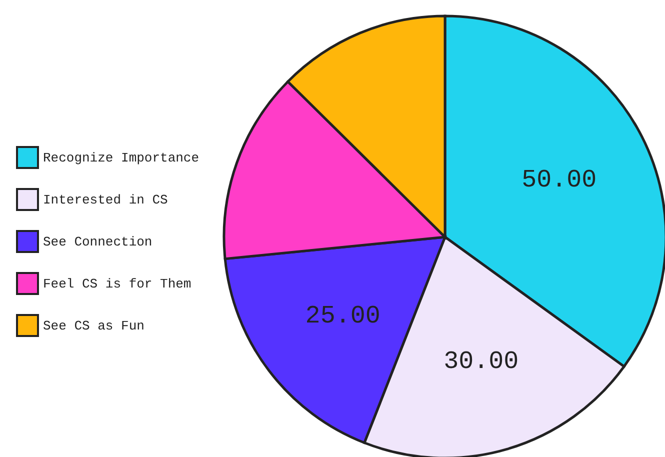 The height and width of the screenshot is (457, 665). What do you see at coordinates (117, 284) in the screenshot?
I see `legend-label: Feel CS is for Them` at bounding box center [117, 284].